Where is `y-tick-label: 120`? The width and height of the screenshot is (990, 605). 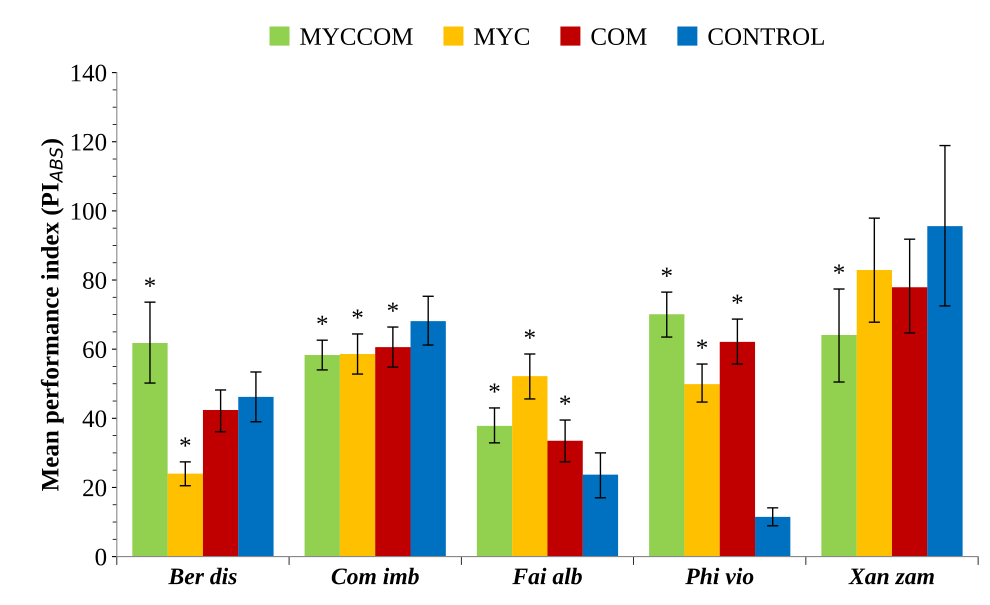
y-tick-label: 120 is located at coordinates (89, 142).